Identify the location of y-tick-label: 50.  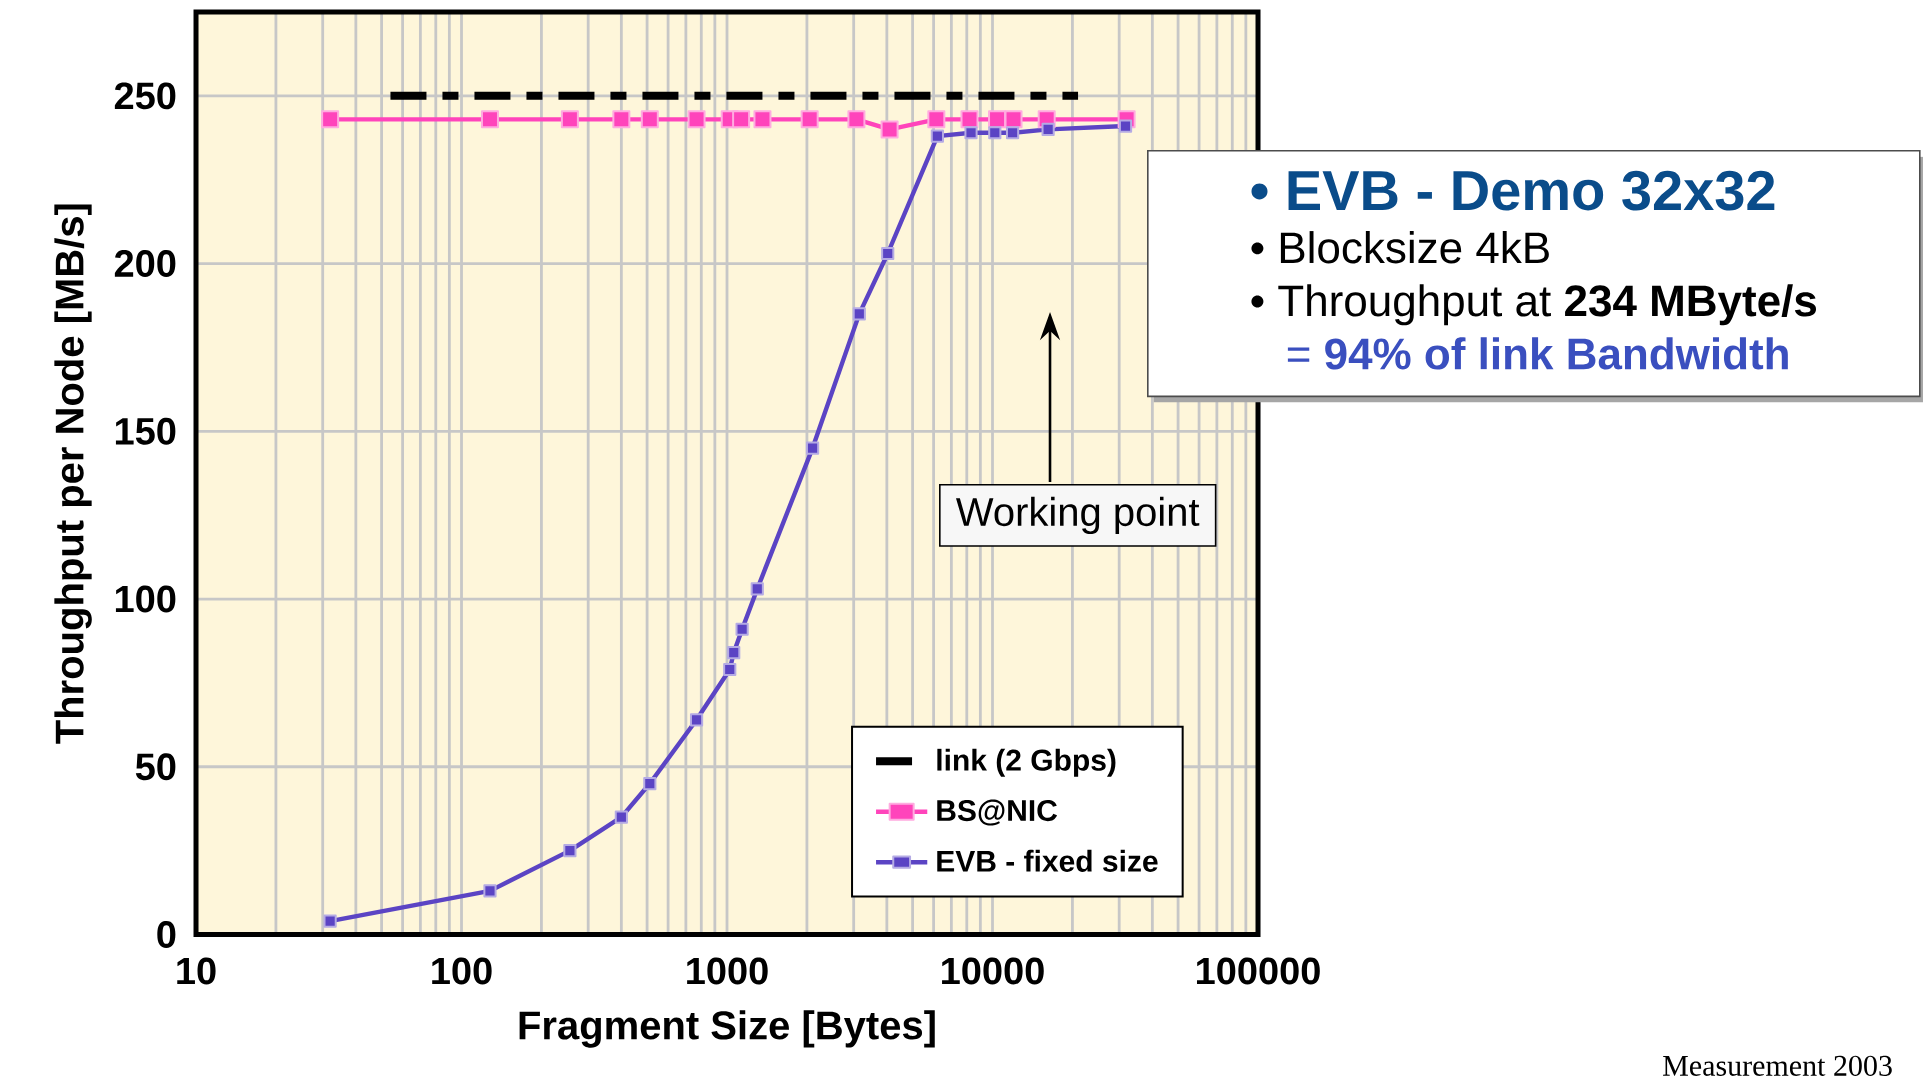
(155, 767).